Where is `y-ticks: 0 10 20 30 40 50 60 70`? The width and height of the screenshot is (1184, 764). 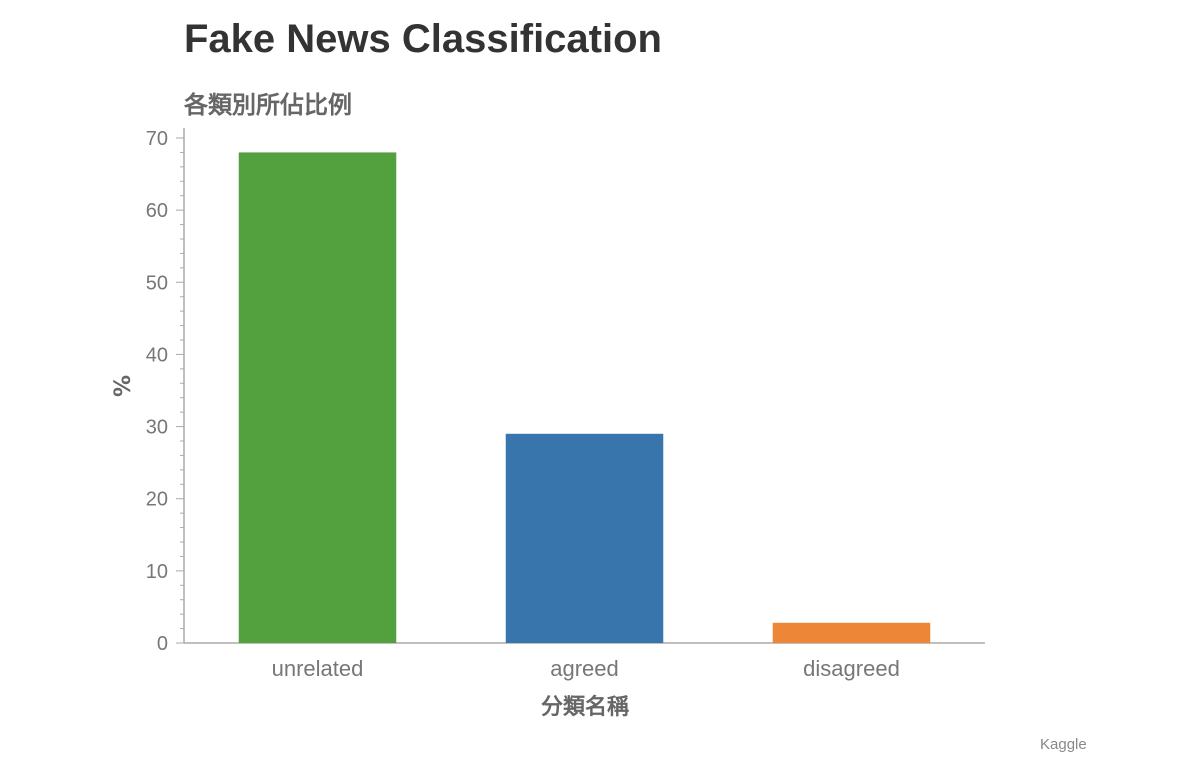 y-ticks: 0 10 20 30 40 50 60 70 is located at coordinates (165, 391).